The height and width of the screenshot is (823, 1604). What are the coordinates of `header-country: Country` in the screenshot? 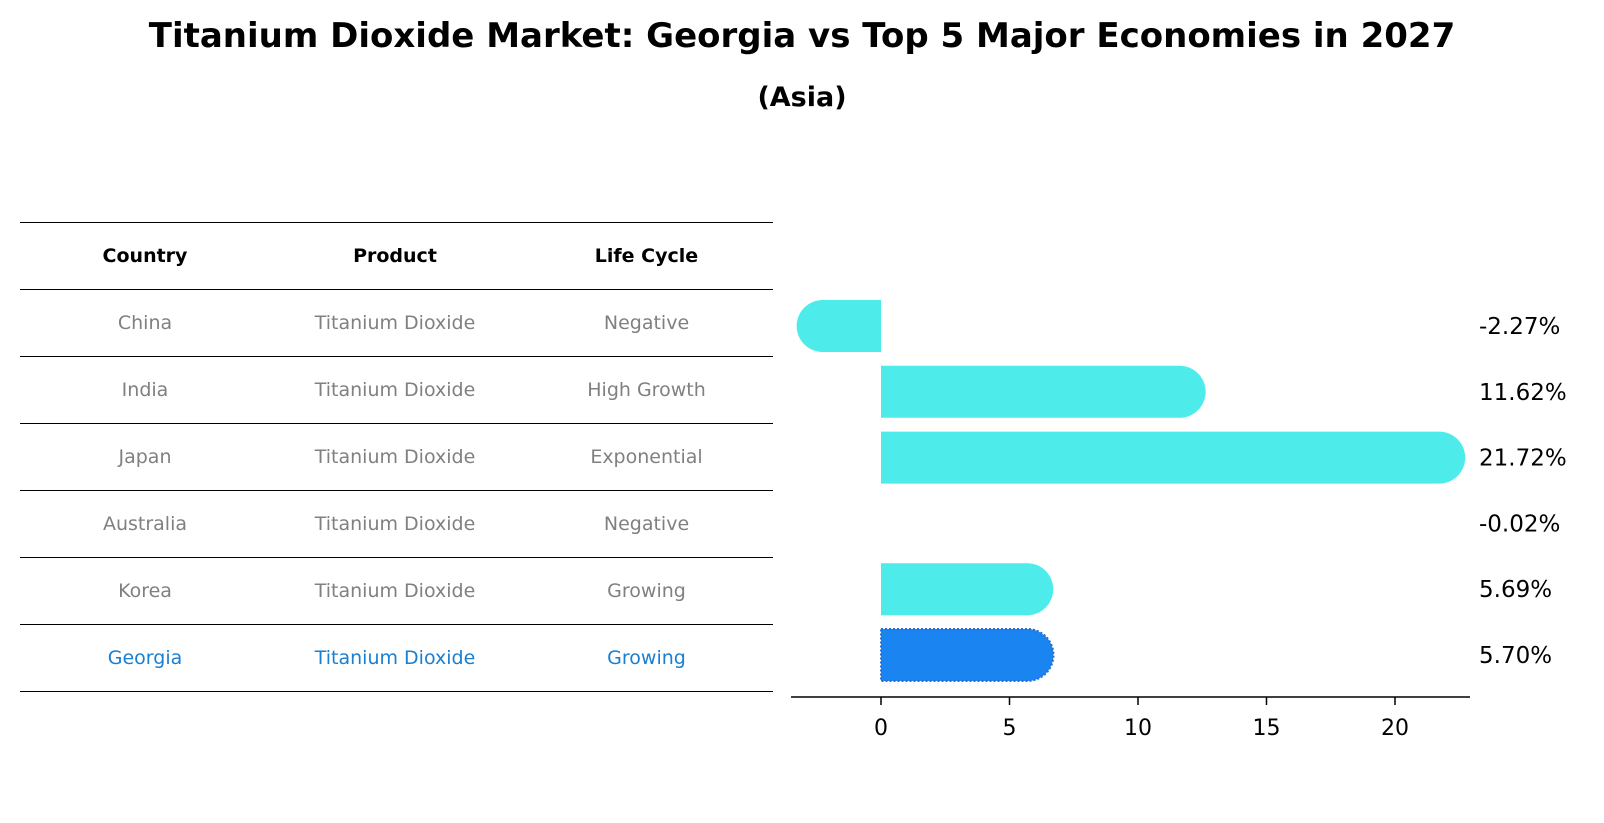 It's located at (145, 256).